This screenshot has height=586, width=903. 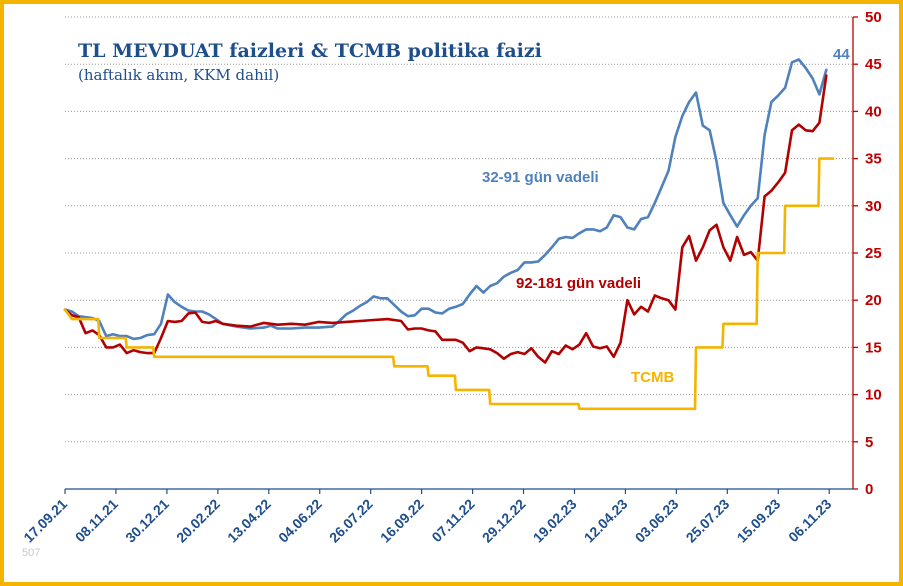 I want to click on series-label-tcmb: TCMB, so click(x=653, y=377).